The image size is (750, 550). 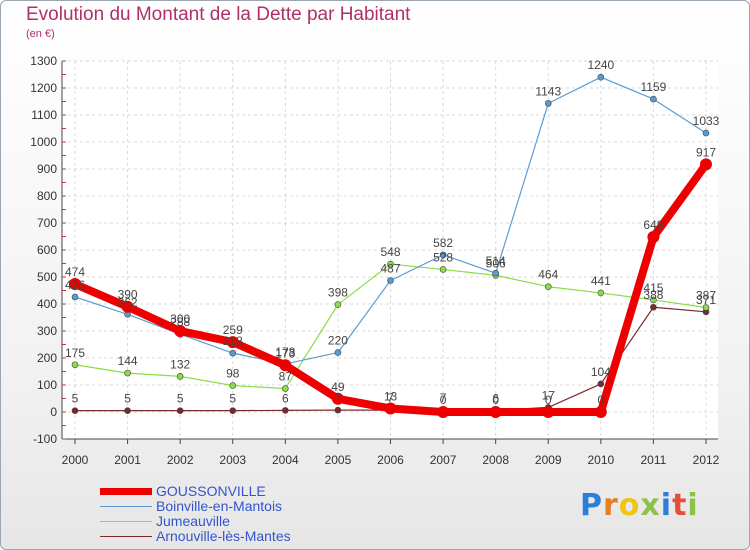 I want to click on data-label: 259, so click(x=233, y=330).